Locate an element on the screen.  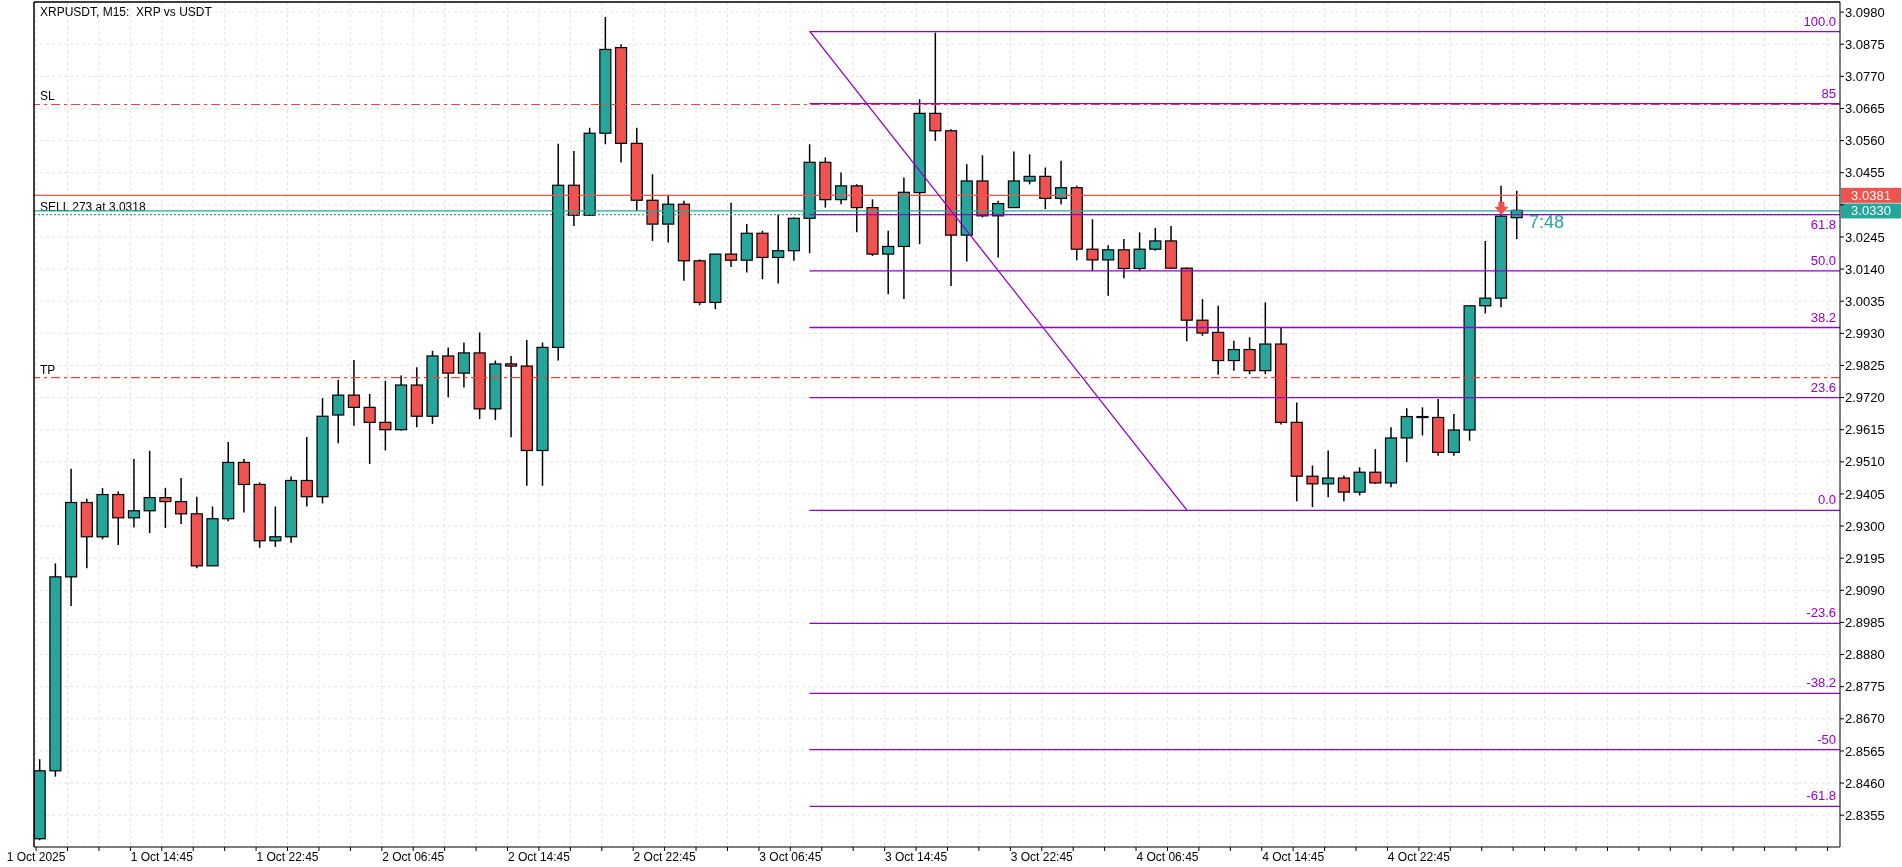
series-label: 100.0 is located at coordinates (1819, 21).